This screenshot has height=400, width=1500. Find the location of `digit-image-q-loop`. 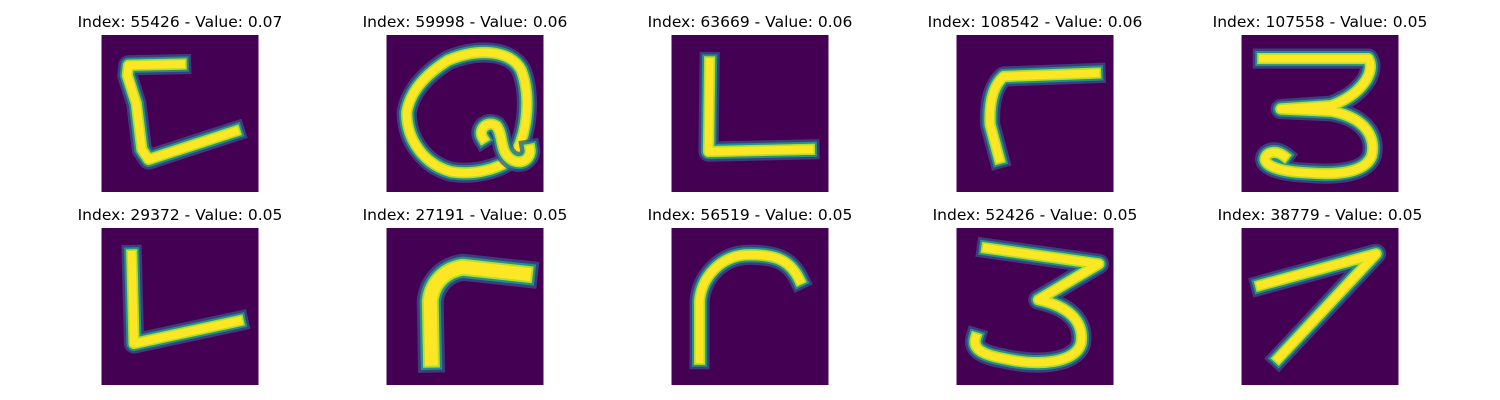

digit-image-q-loop is located at coordinates (465, 113).